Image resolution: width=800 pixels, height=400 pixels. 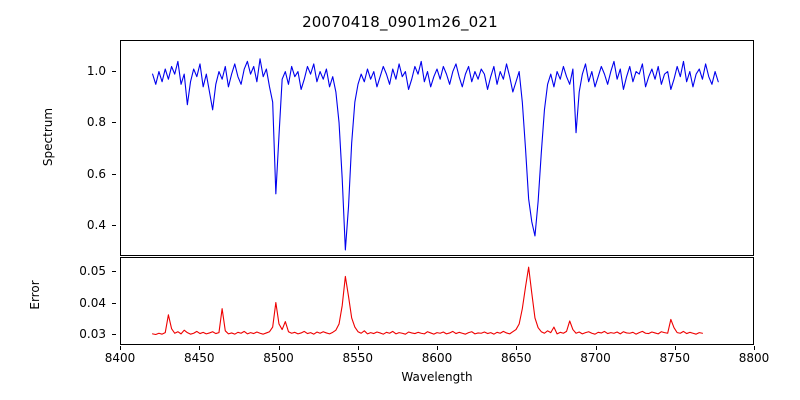 I want to click on error-ytick-2: 0.03, so click(x=92, y=334).